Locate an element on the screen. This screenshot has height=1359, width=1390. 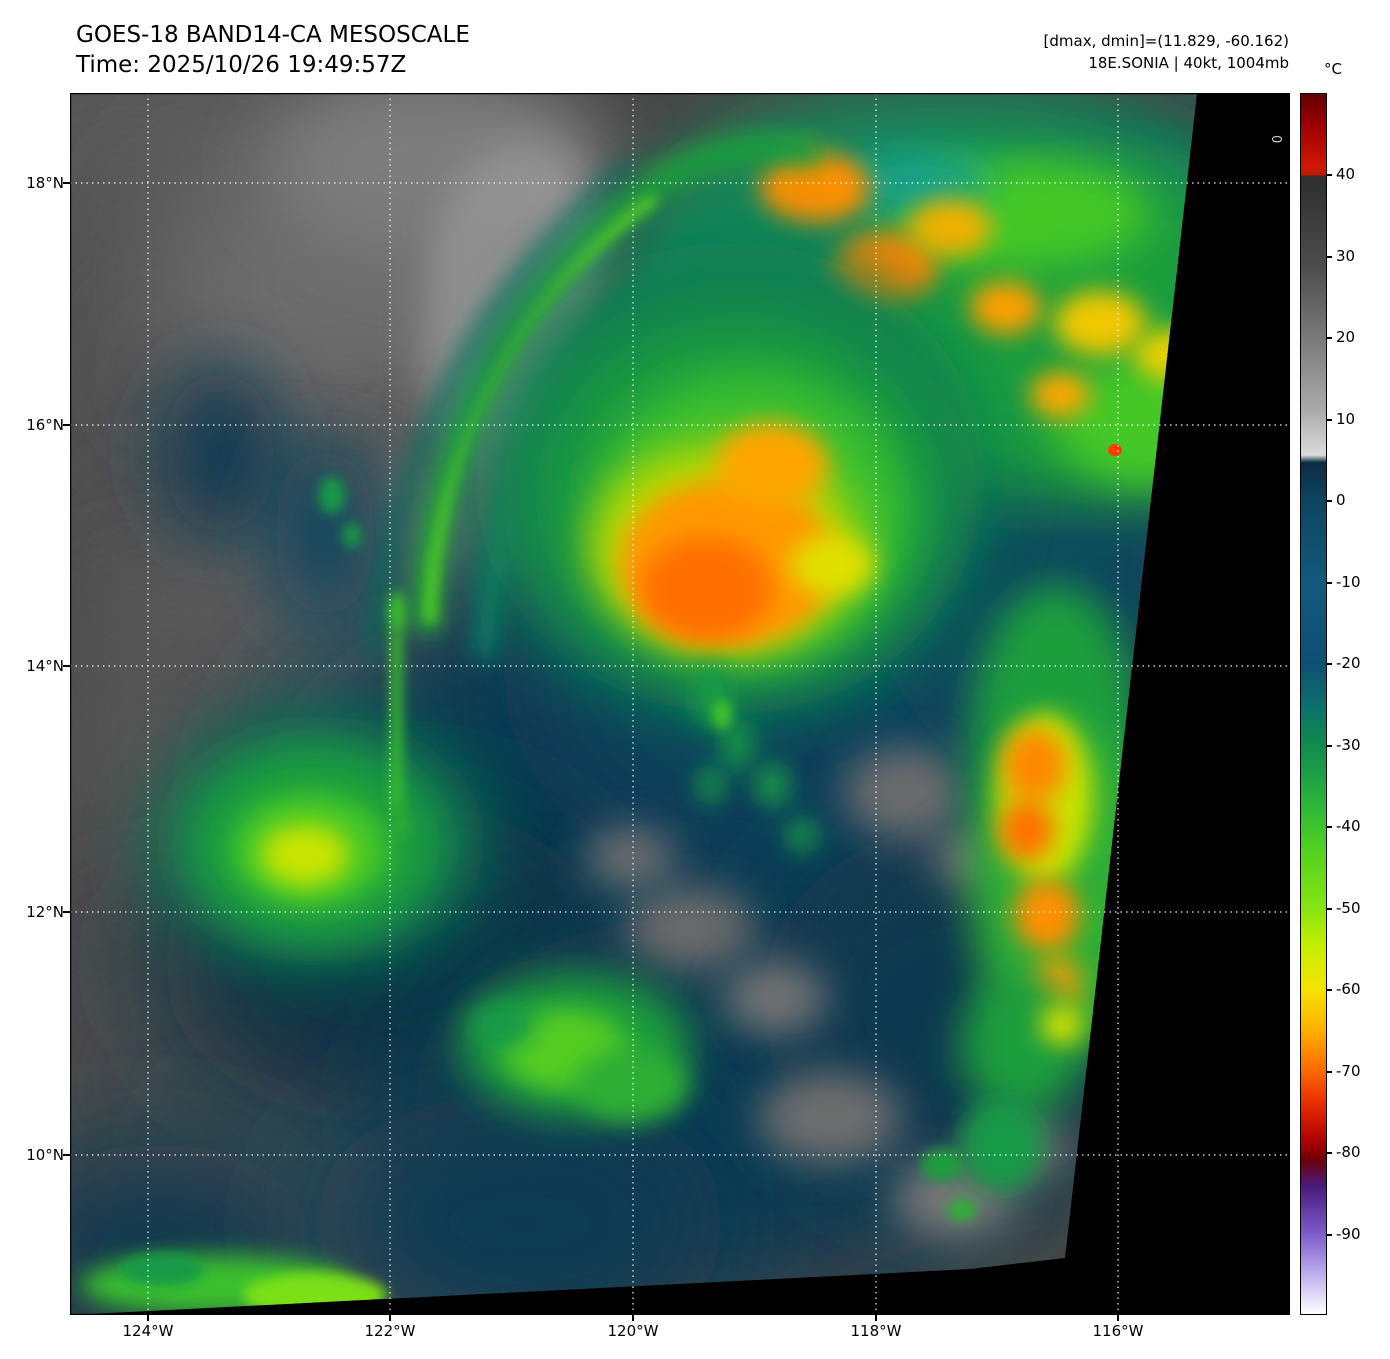
edge-annotation: 0 is located at coordinates (1275, 139).